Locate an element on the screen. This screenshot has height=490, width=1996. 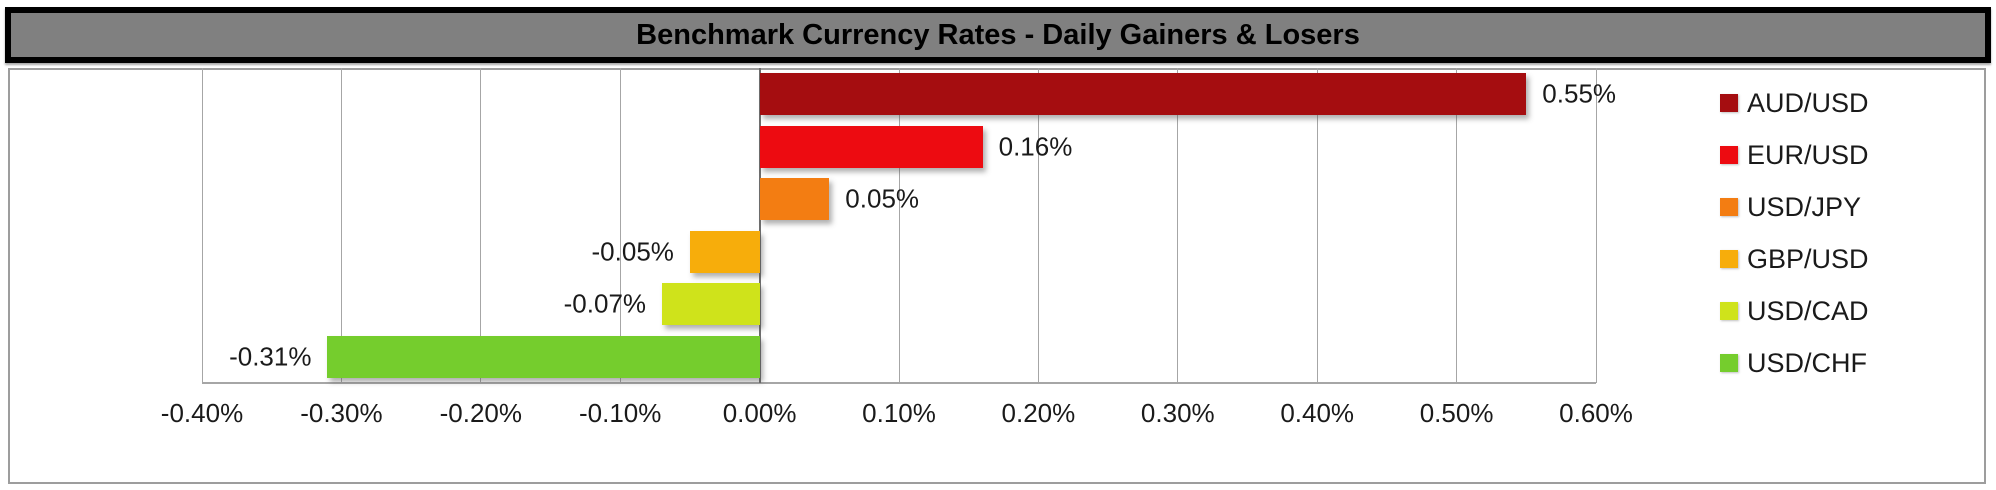
bar-value-label-usd-chf: -0.31% is located at coordinates (270, 356).